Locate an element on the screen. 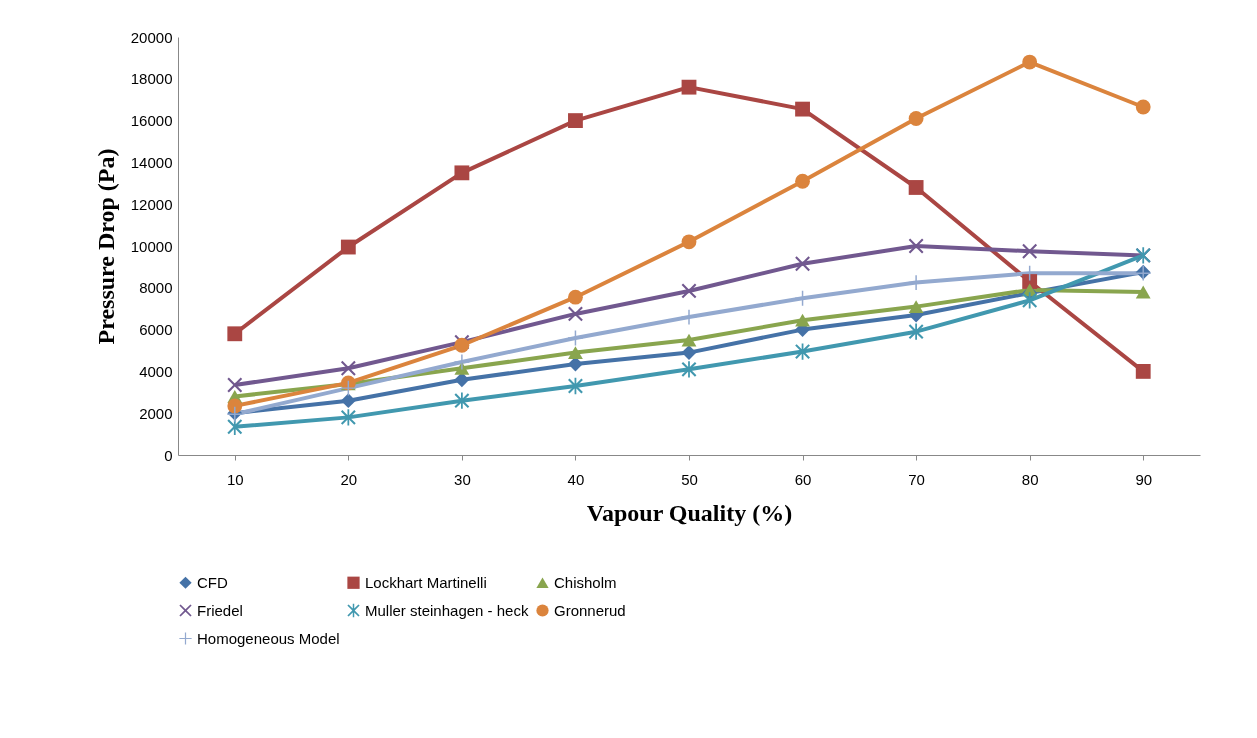 The width and height of the screenshot is (1257, 738). x-axis-title: Vapour Quality (%) is located at coordinates (689, 512).